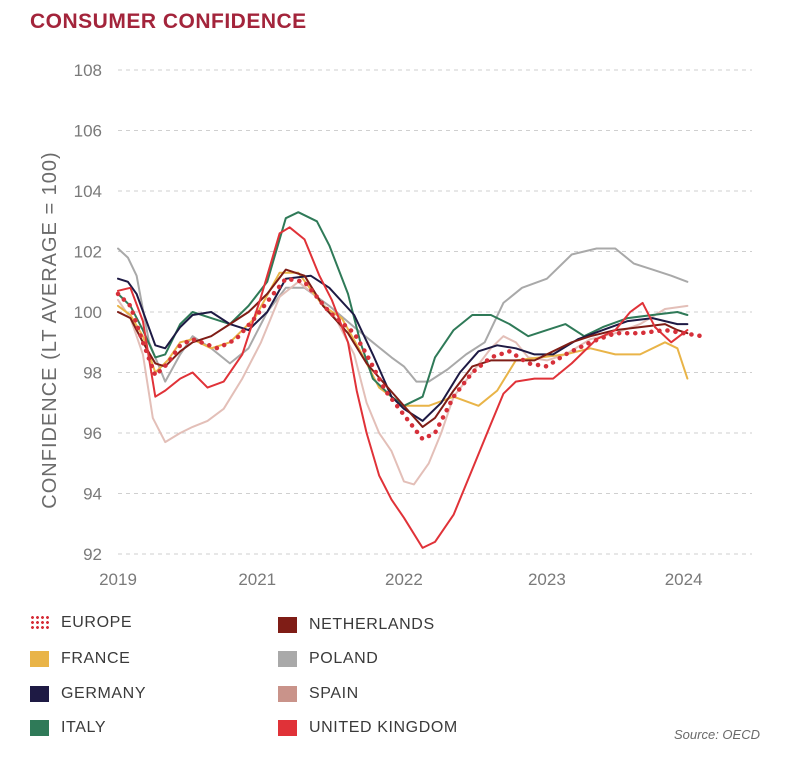 Image resolution: width=800 pixels, height=758 pixels. I want to click on legend-item-germany: GERMANY, so click(88, 694).